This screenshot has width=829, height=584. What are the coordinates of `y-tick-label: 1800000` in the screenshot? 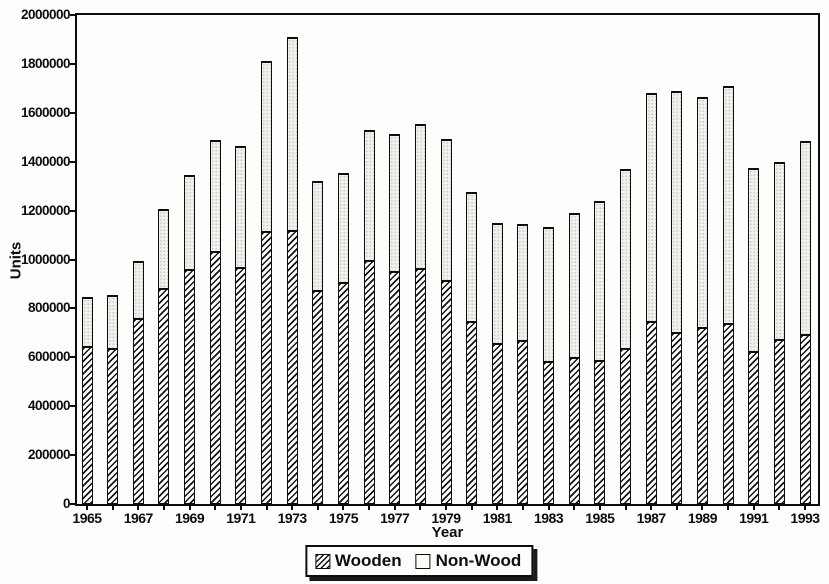 It's located at (45, 63).